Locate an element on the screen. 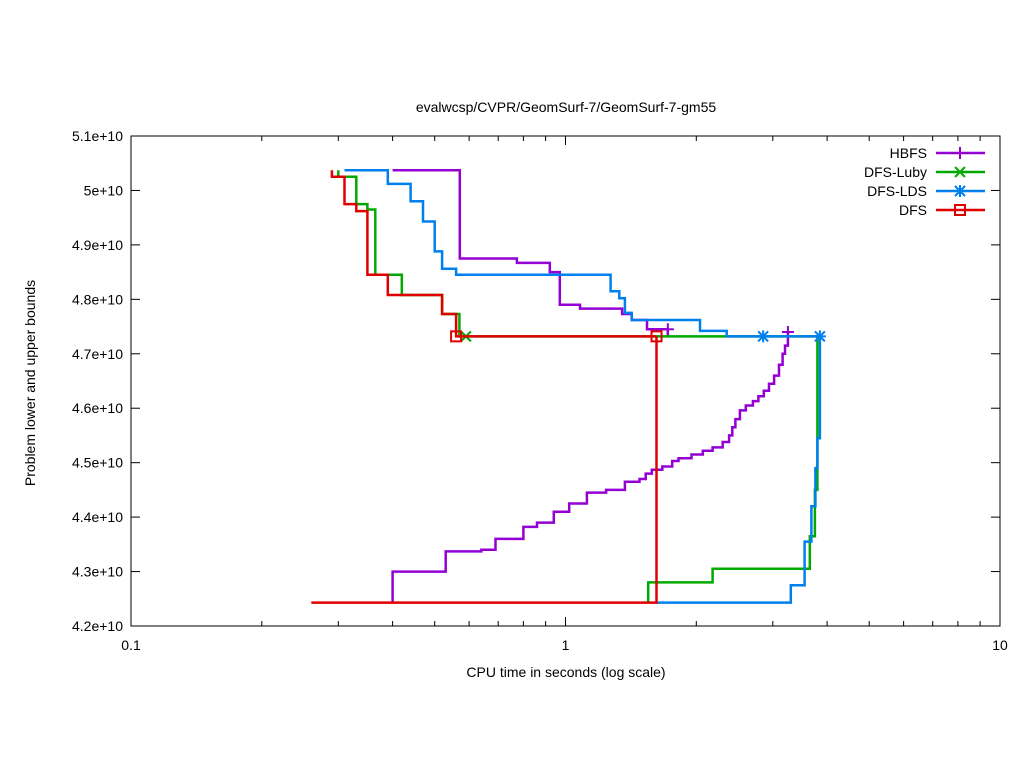 The width and height of the screenshot is (1024, 768). legend-label: HBFS is located at coordinates (908, 153).